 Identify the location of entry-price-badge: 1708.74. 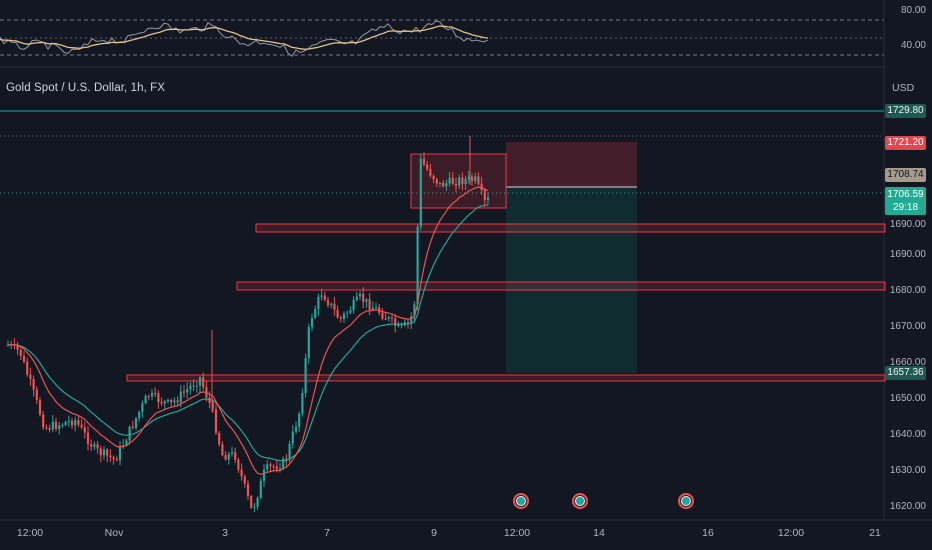
(905, 175).